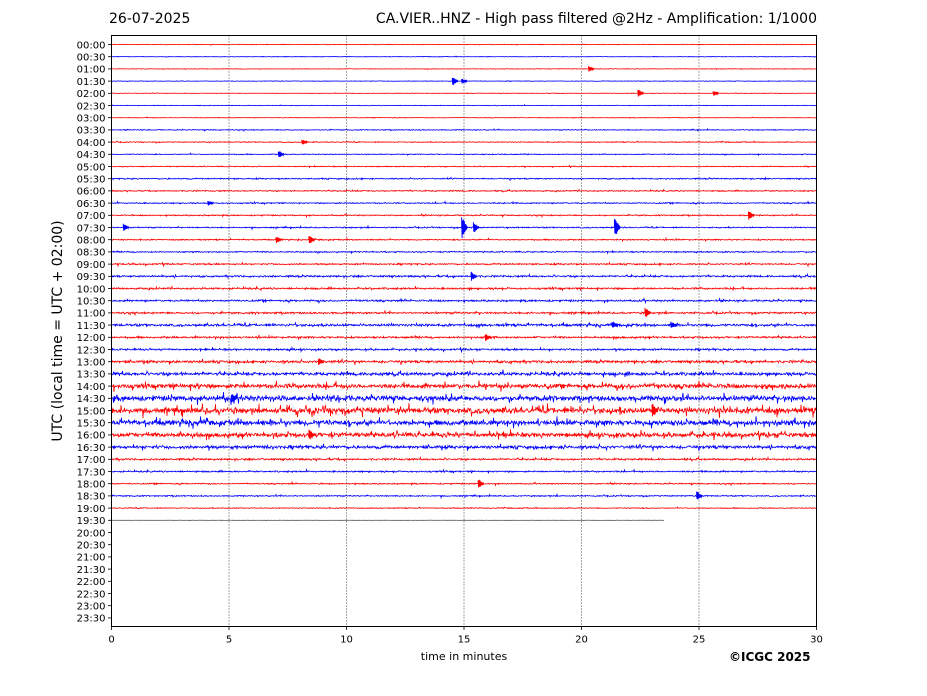 This screenshot has width=927, height=696. What do you see at coordinates (91, 521) in the screenshot?
I see `y-tick-label: 19:30` at bounding box center [91, 521].